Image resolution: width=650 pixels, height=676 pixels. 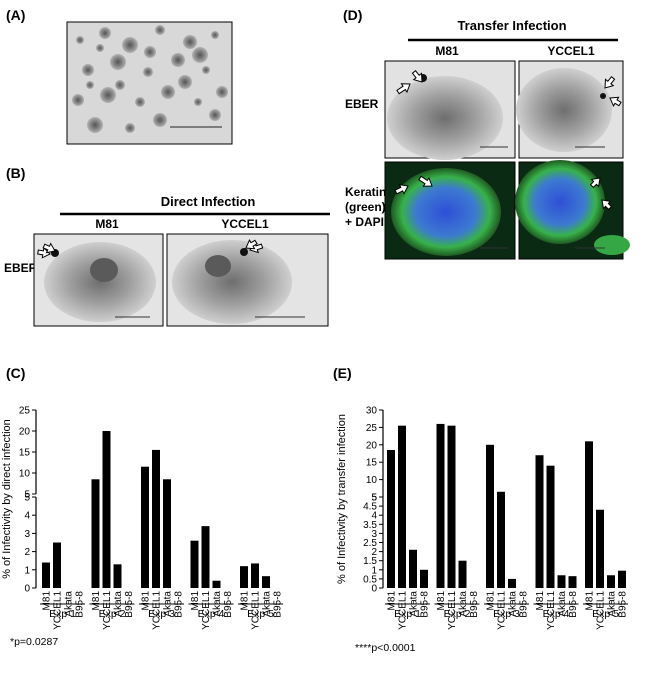 I want to click on panel-b-col-m81: M81, so click(x=107, y=224).